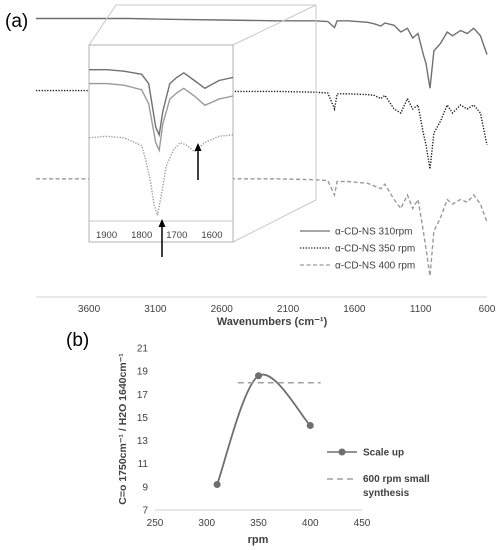  I want to click on x-tick-label: 1600, so click(354, 309).